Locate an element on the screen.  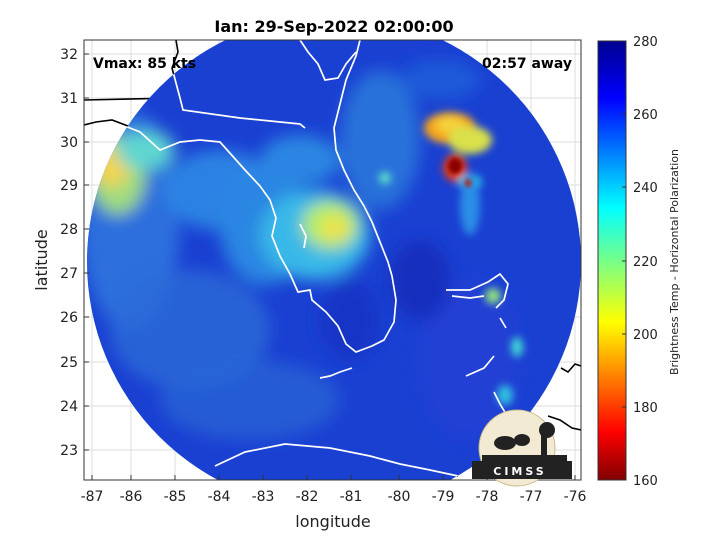
y-tick-label: 25 is located at coordinates (69, 363).